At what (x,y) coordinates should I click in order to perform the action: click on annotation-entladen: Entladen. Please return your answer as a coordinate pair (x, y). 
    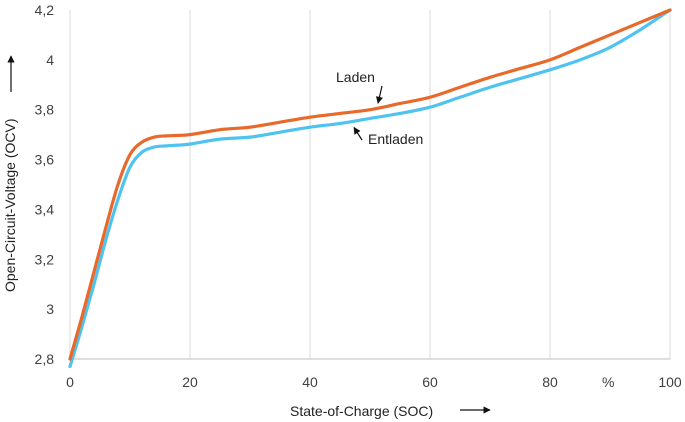
    Looking at the image, I should click on (395, 139).